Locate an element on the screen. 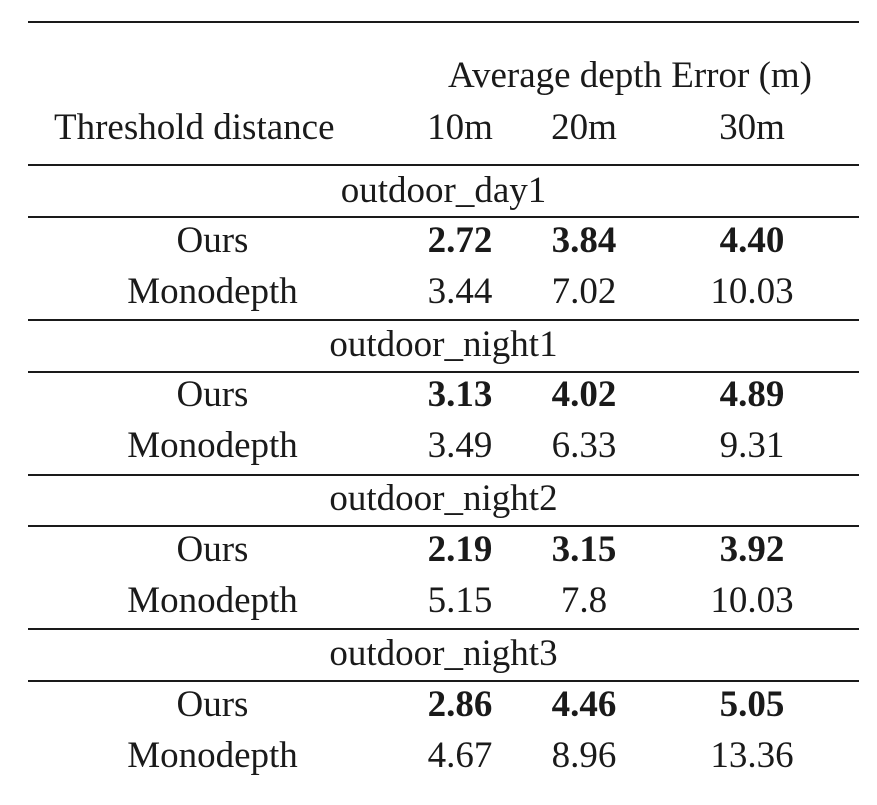 This screenshot has width=877, height=805. value-10m: 3.49 is located at coordinates (460, 445).